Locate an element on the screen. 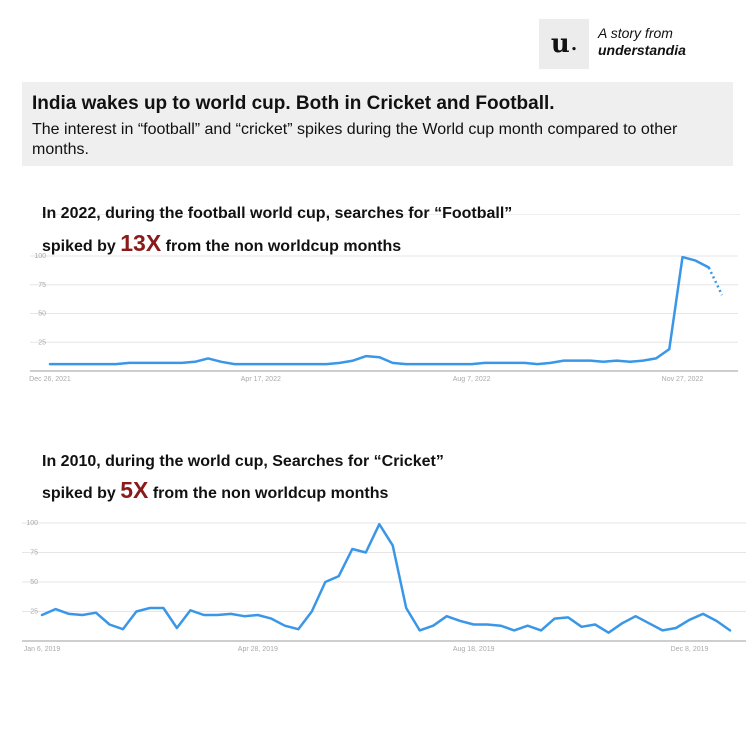 This screenshot has height=755, width=755. chart1-xtick-label: Dec 26, 2021 is located at coordinates (50, 379).